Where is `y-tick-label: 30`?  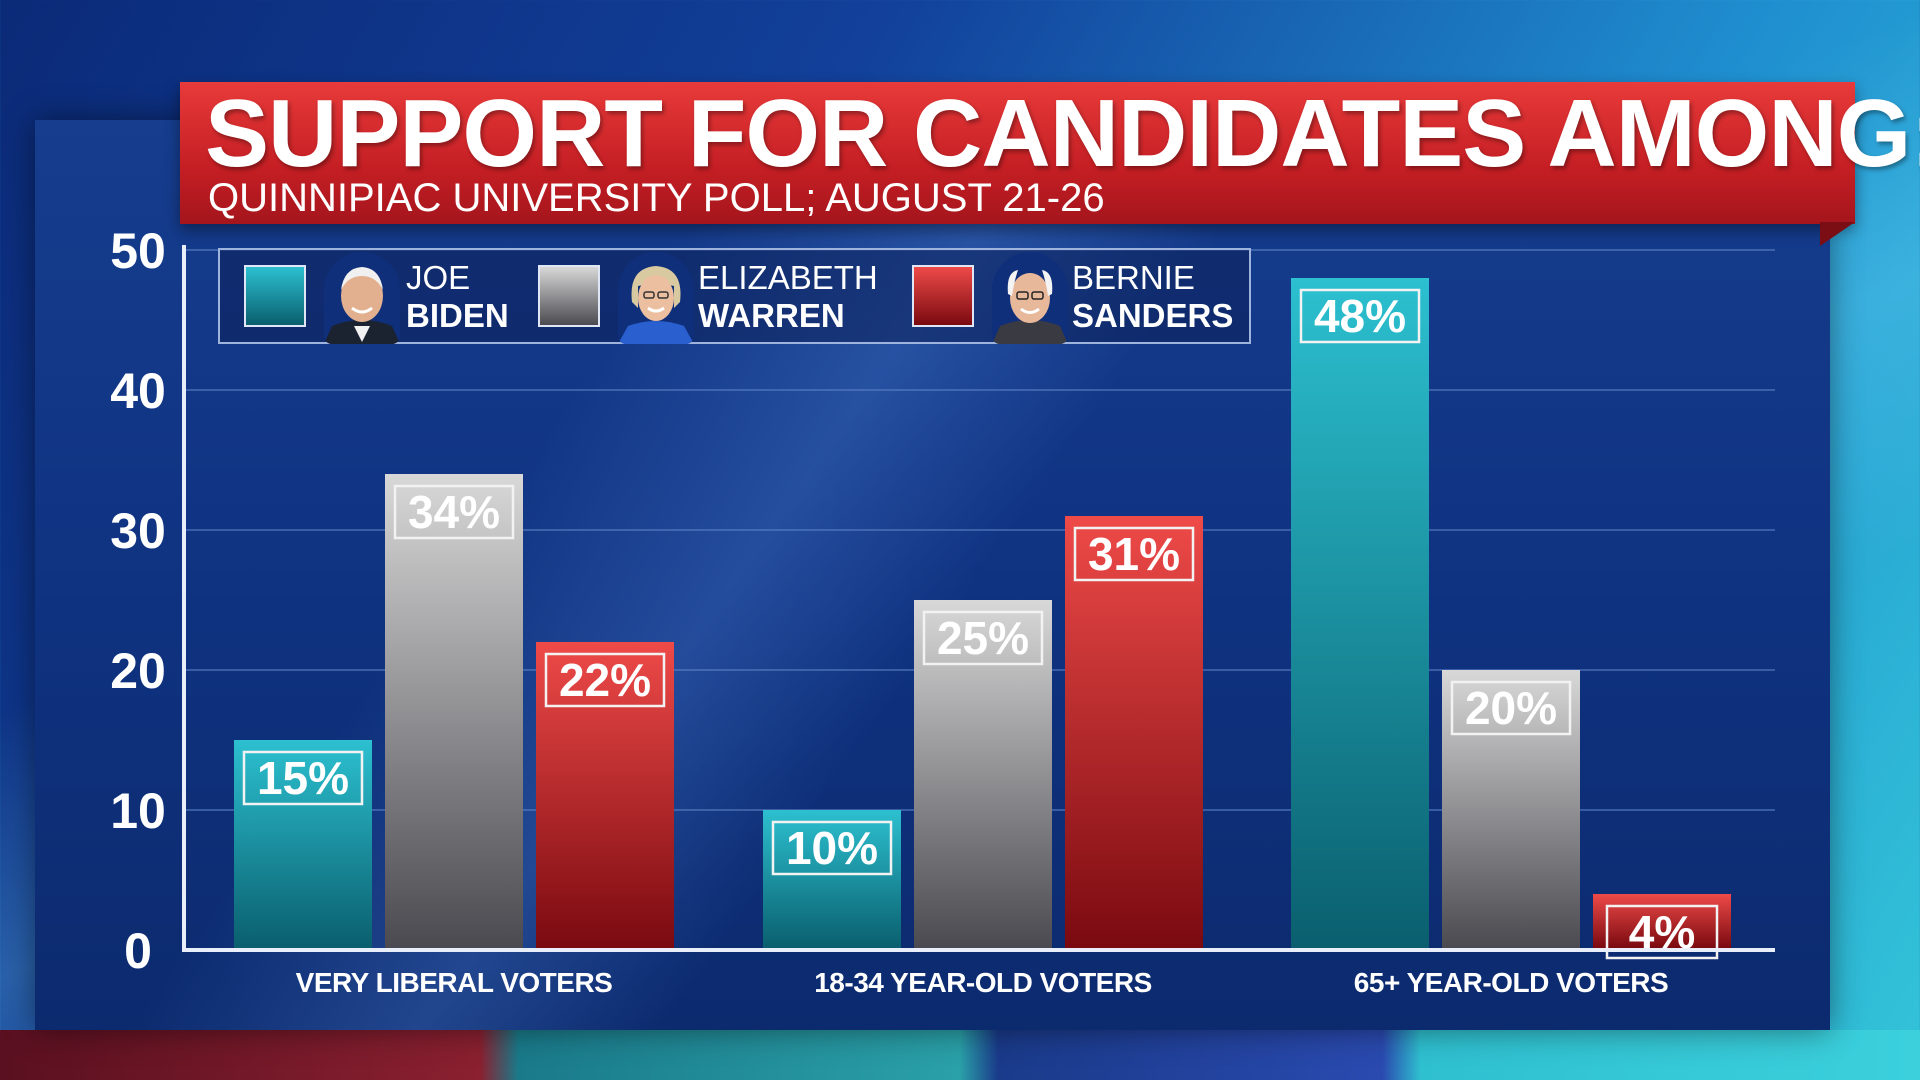
y-tick-label: 30 is located at coordinates (138, 531).